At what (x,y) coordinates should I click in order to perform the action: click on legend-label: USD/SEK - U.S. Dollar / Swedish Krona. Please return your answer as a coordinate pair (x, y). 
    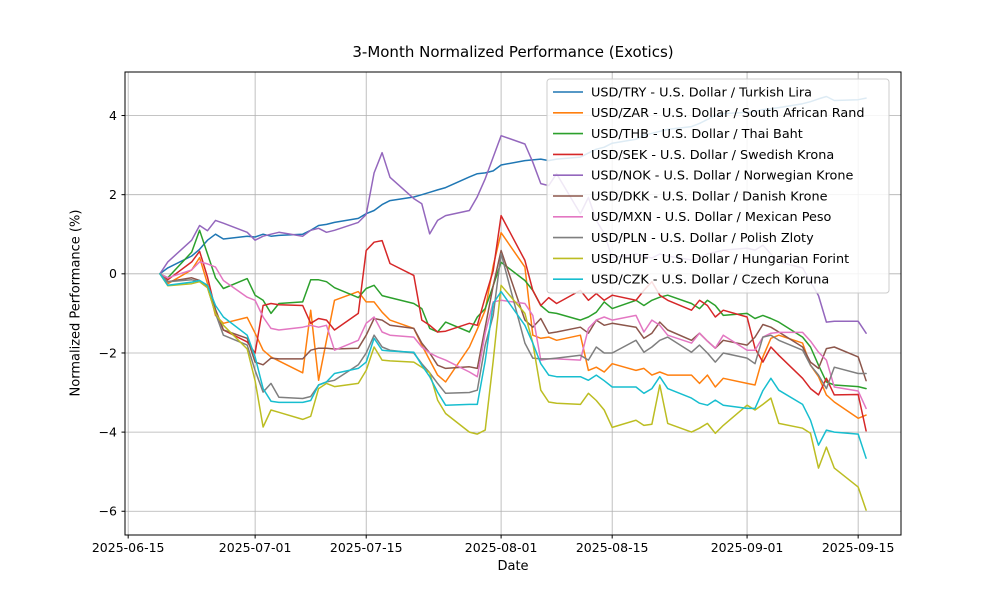
    Looking at the image, I should click on (712, 155).